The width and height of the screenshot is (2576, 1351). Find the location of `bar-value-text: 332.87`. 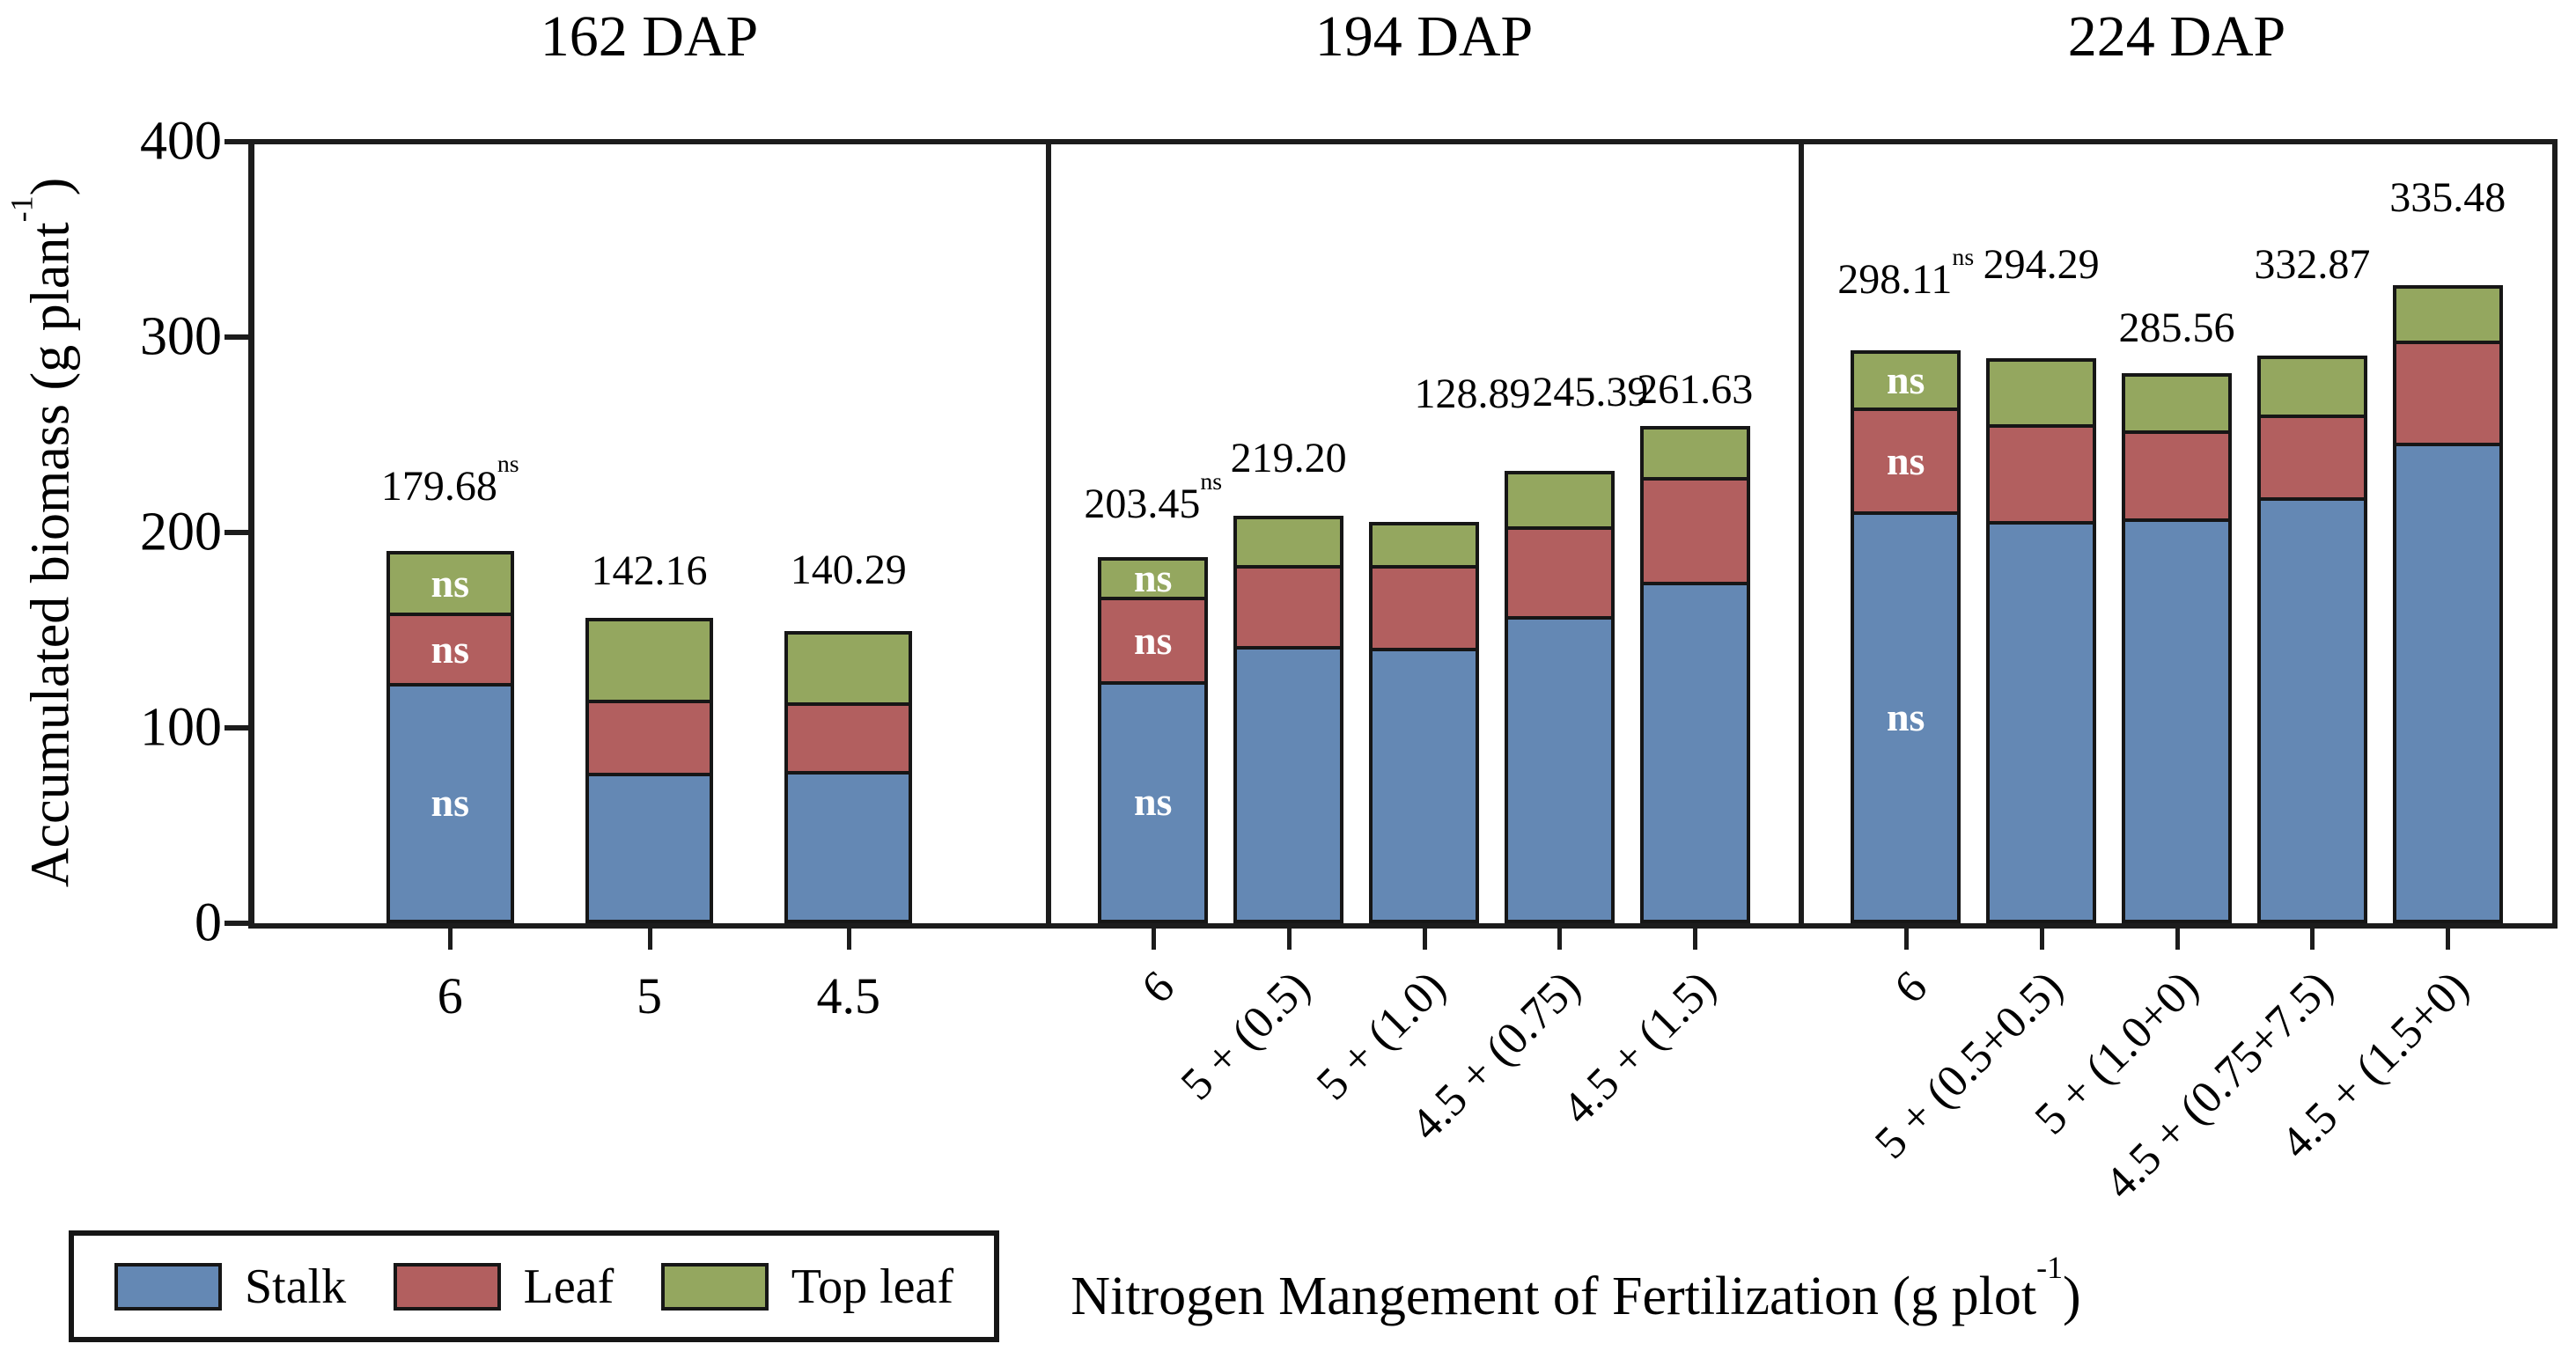

bar-value-text: 332.87 is located at coordinates (2312, 265).